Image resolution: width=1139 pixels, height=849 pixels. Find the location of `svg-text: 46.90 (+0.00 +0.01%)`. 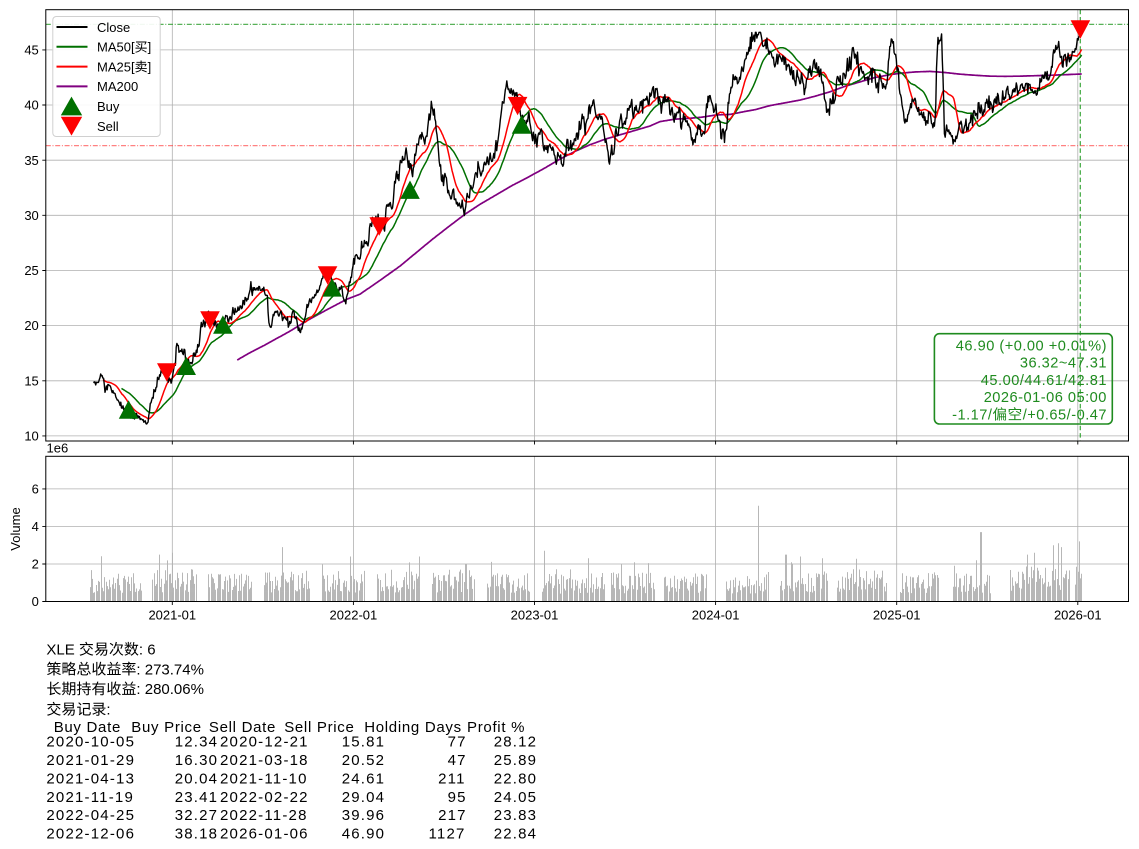

svg-text: 46.90 (+0.00 +0.01%) is located at coordinates (1031, 346).